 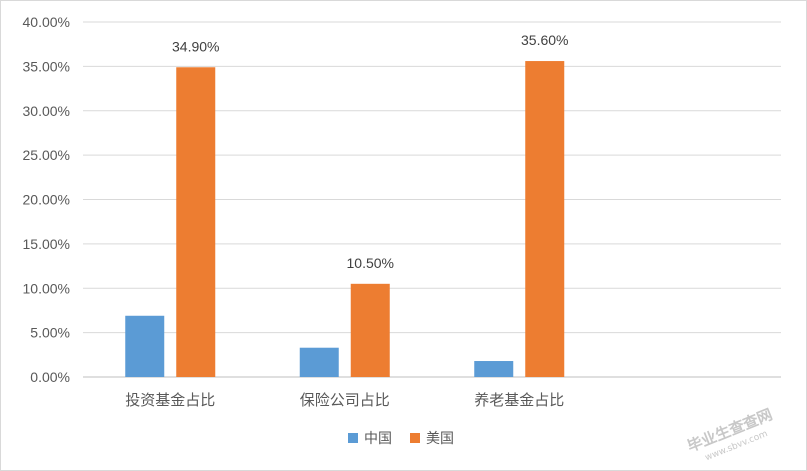 I want to click on x-category-label: 养老基金占比, so click(x=519, y=400).